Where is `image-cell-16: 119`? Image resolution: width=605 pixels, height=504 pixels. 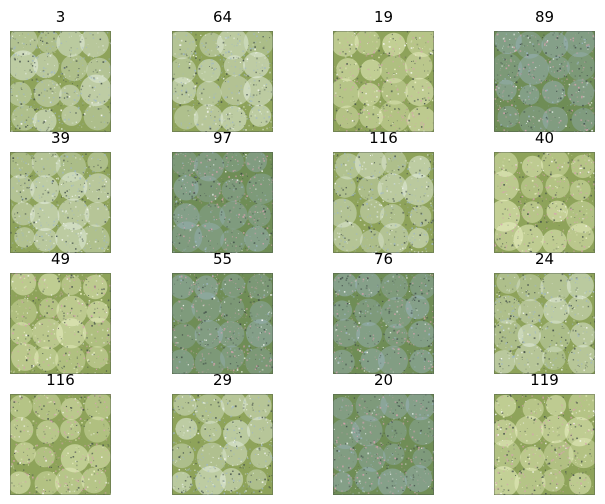
image-cell-16: 119 is located at coordinates (544, 433).